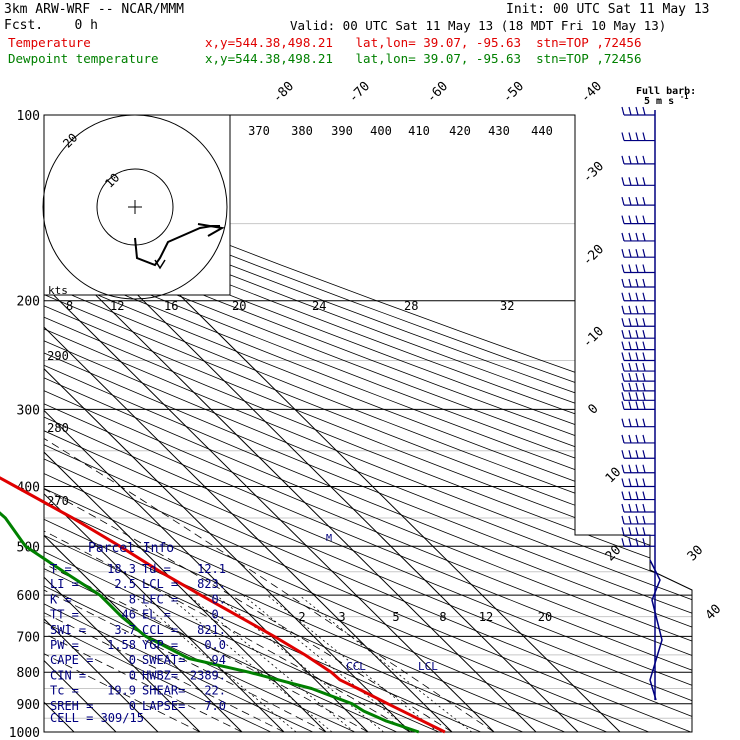 The height and width of the screenshot is (740, 740). I want to click on parcel-value-right: 0., so click(219, 599).